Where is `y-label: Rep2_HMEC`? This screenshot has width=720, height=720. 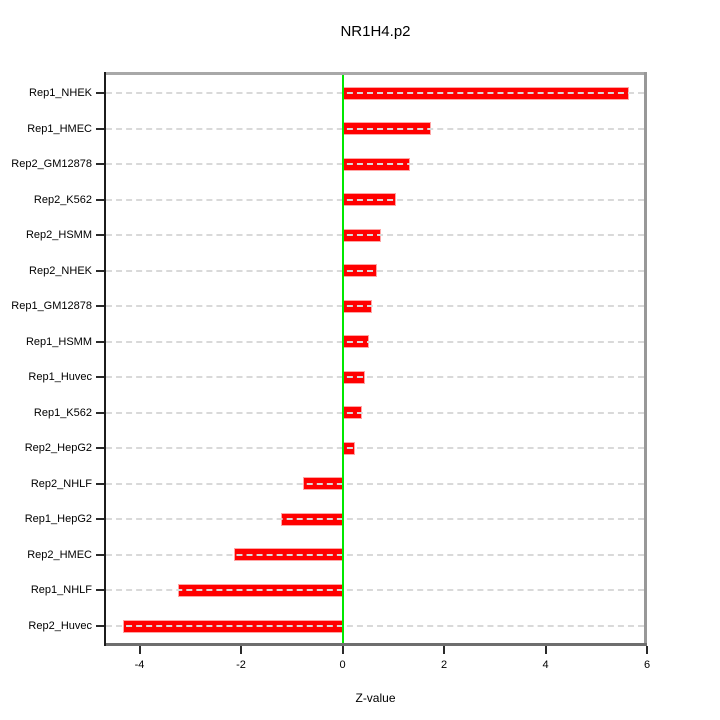 y-label: Rep2_HMEC is located at coordinates (59, 554).